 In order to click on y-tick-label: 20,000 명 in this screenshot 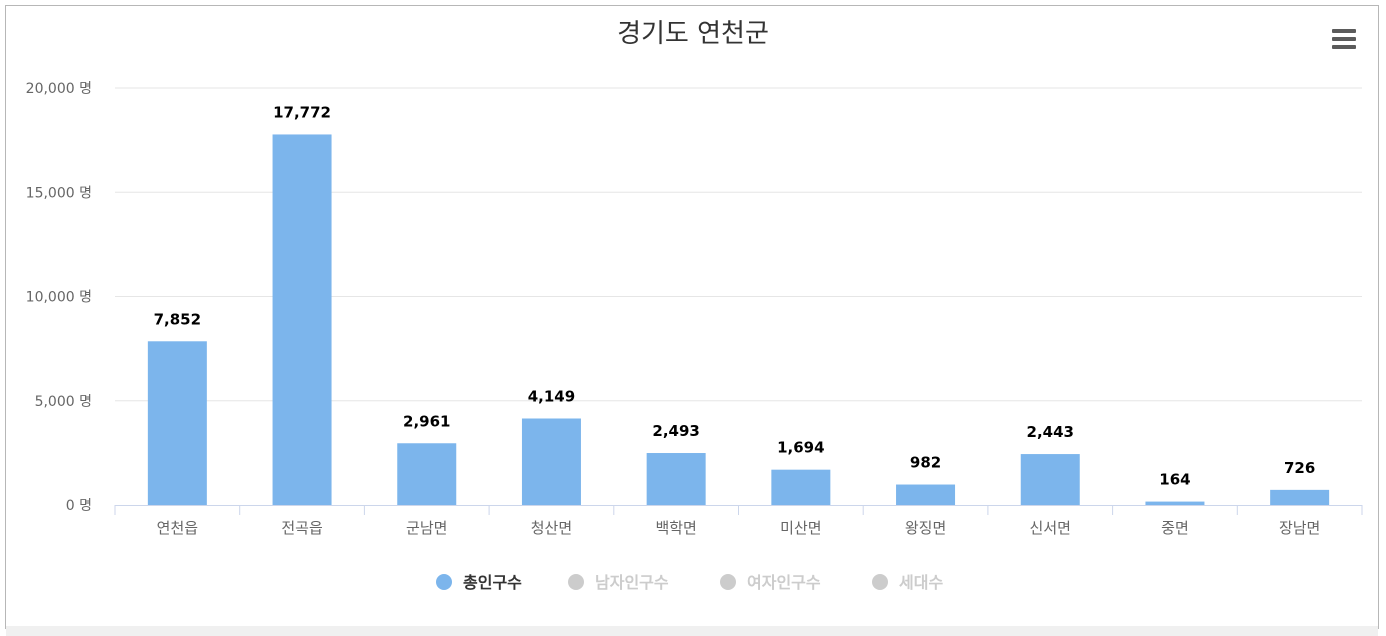, I will do `click(59, 89)`.